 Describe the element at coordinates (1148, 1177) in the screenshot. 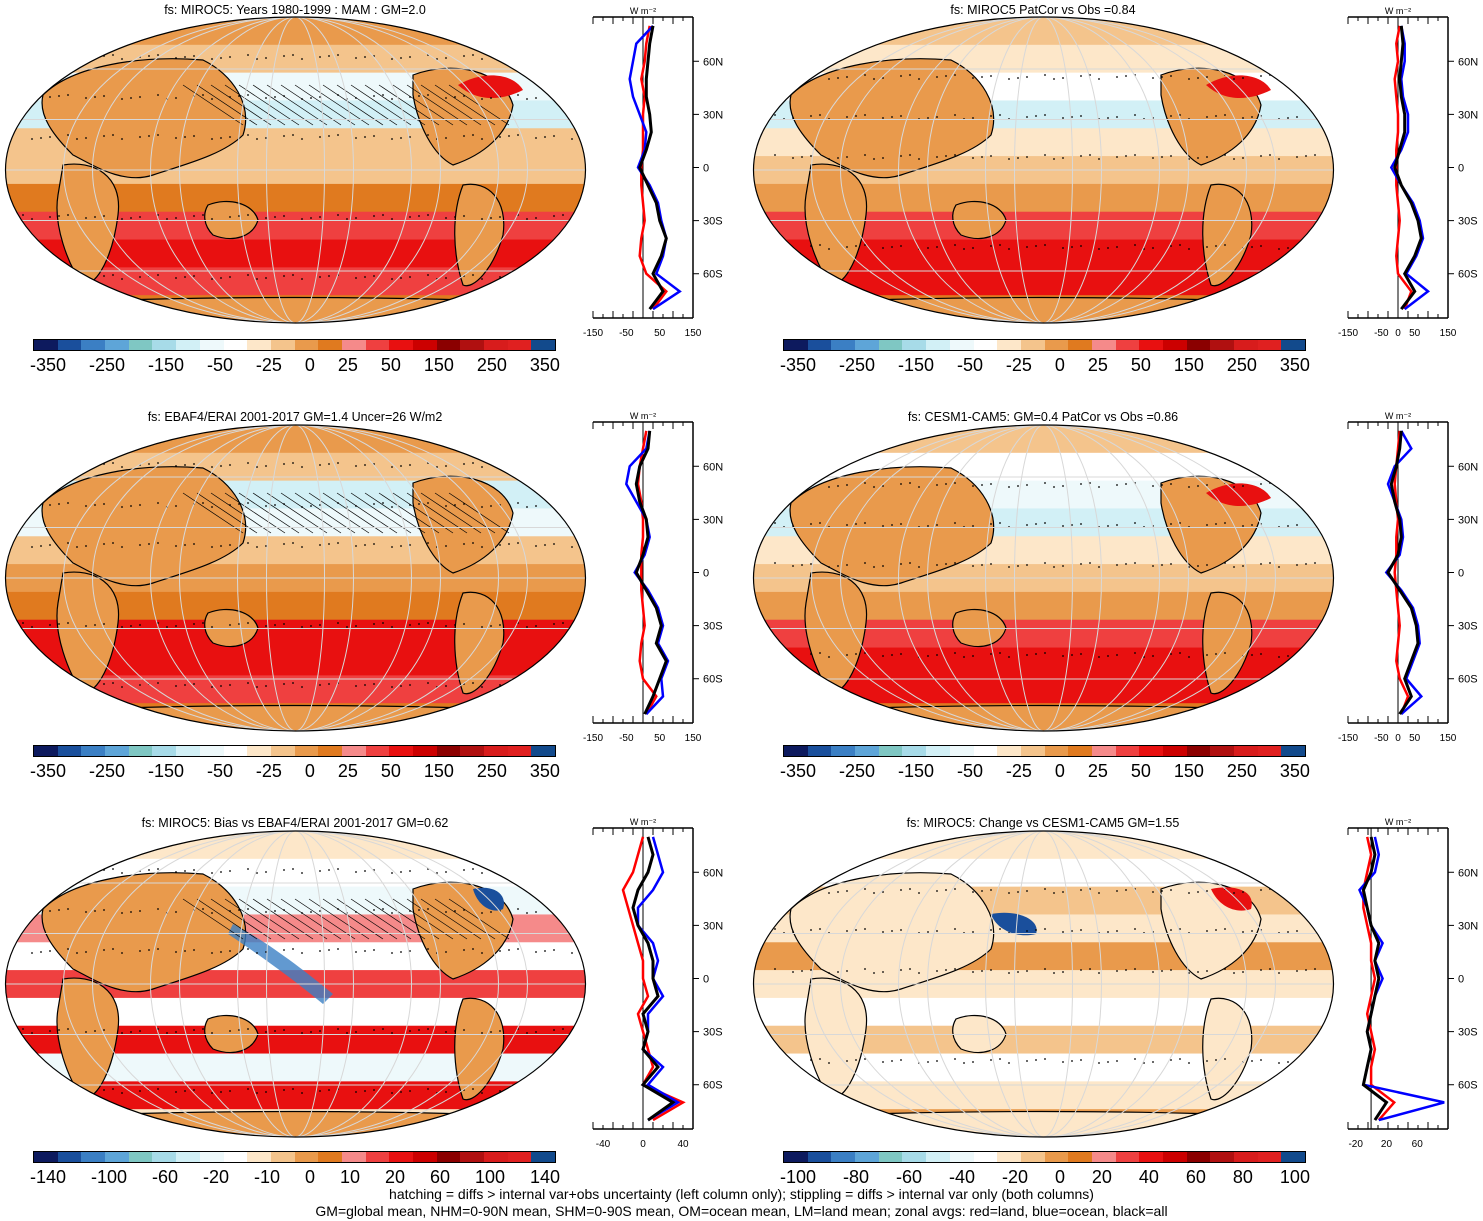

I see `colorbar-tick-label: 40` at that location.